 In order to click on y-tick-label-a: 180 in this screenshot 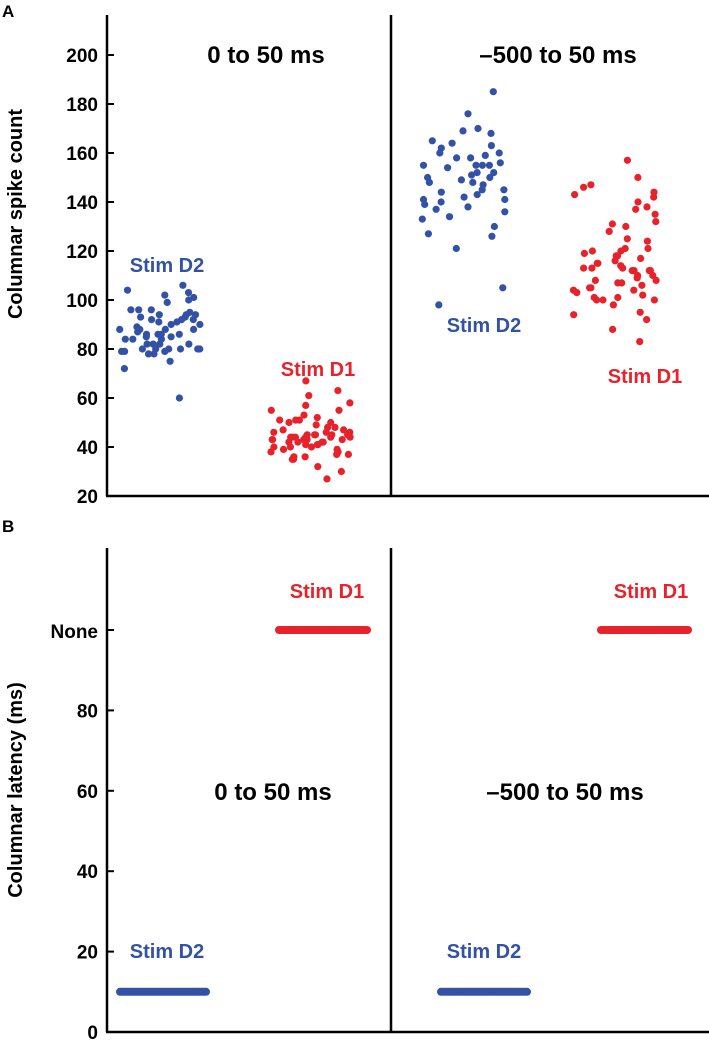, I will do `click(82, 105)`.